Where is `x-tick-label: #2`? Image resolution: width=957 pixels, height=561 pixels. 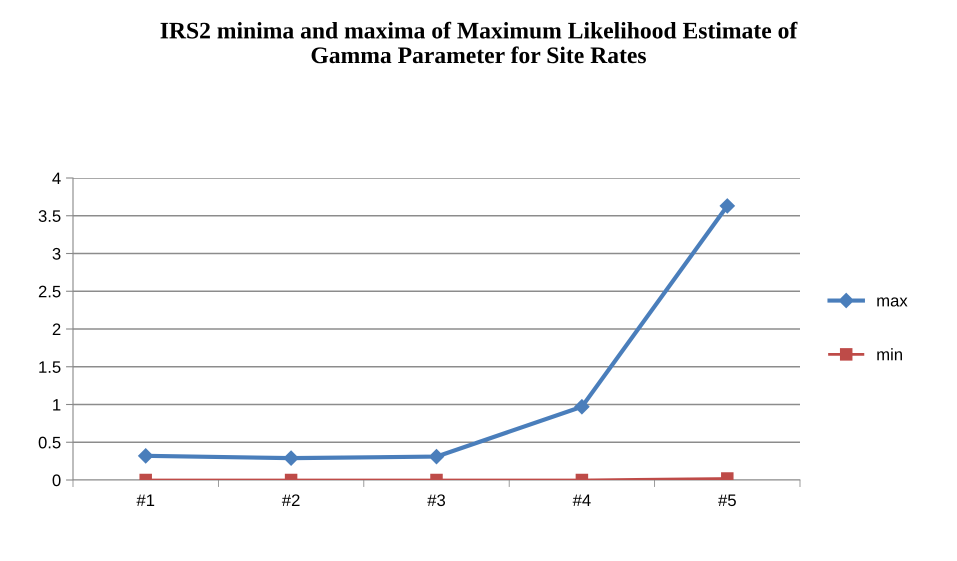 x-tick-label: #2 is located at coordinates (291, 500).